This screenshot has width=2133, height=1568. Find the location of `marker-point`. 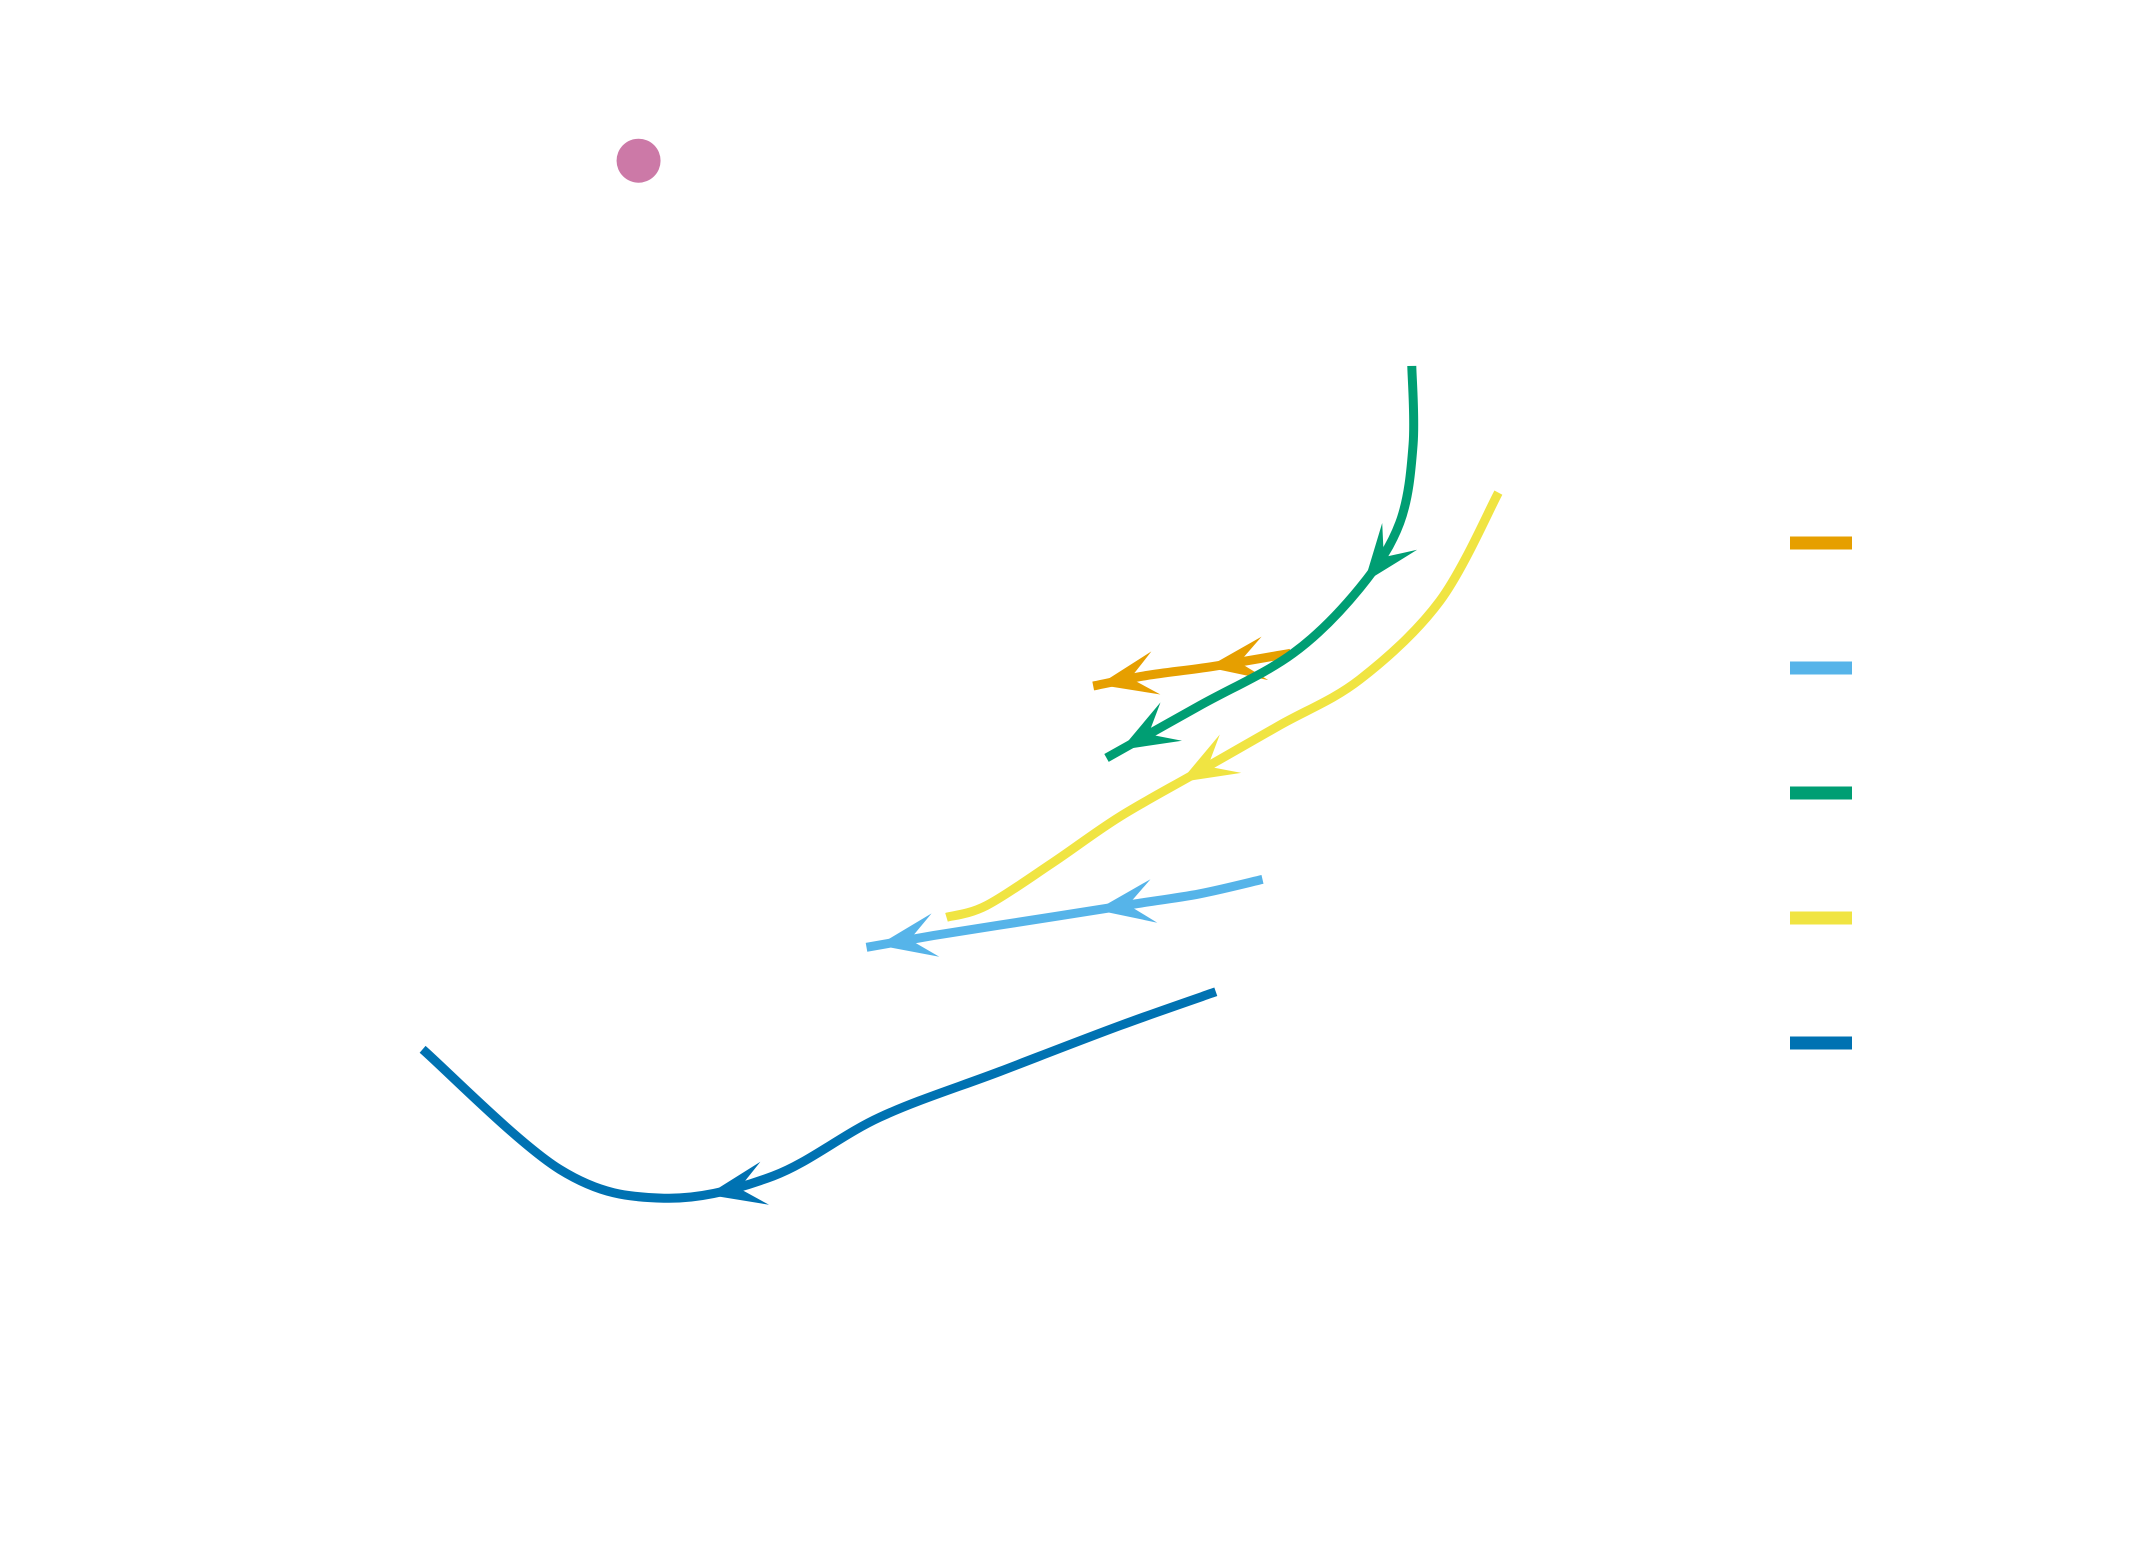

marker-point is located at coordinates (638, 160).